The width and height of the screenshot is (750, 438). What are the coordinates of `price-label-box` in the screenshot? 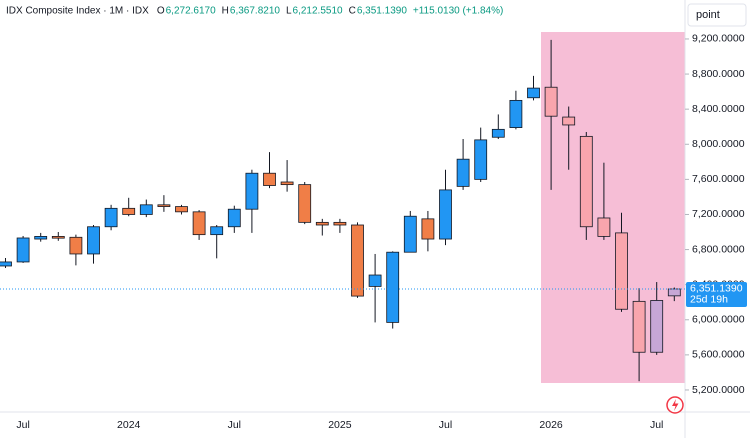 It's located at (716, 294).